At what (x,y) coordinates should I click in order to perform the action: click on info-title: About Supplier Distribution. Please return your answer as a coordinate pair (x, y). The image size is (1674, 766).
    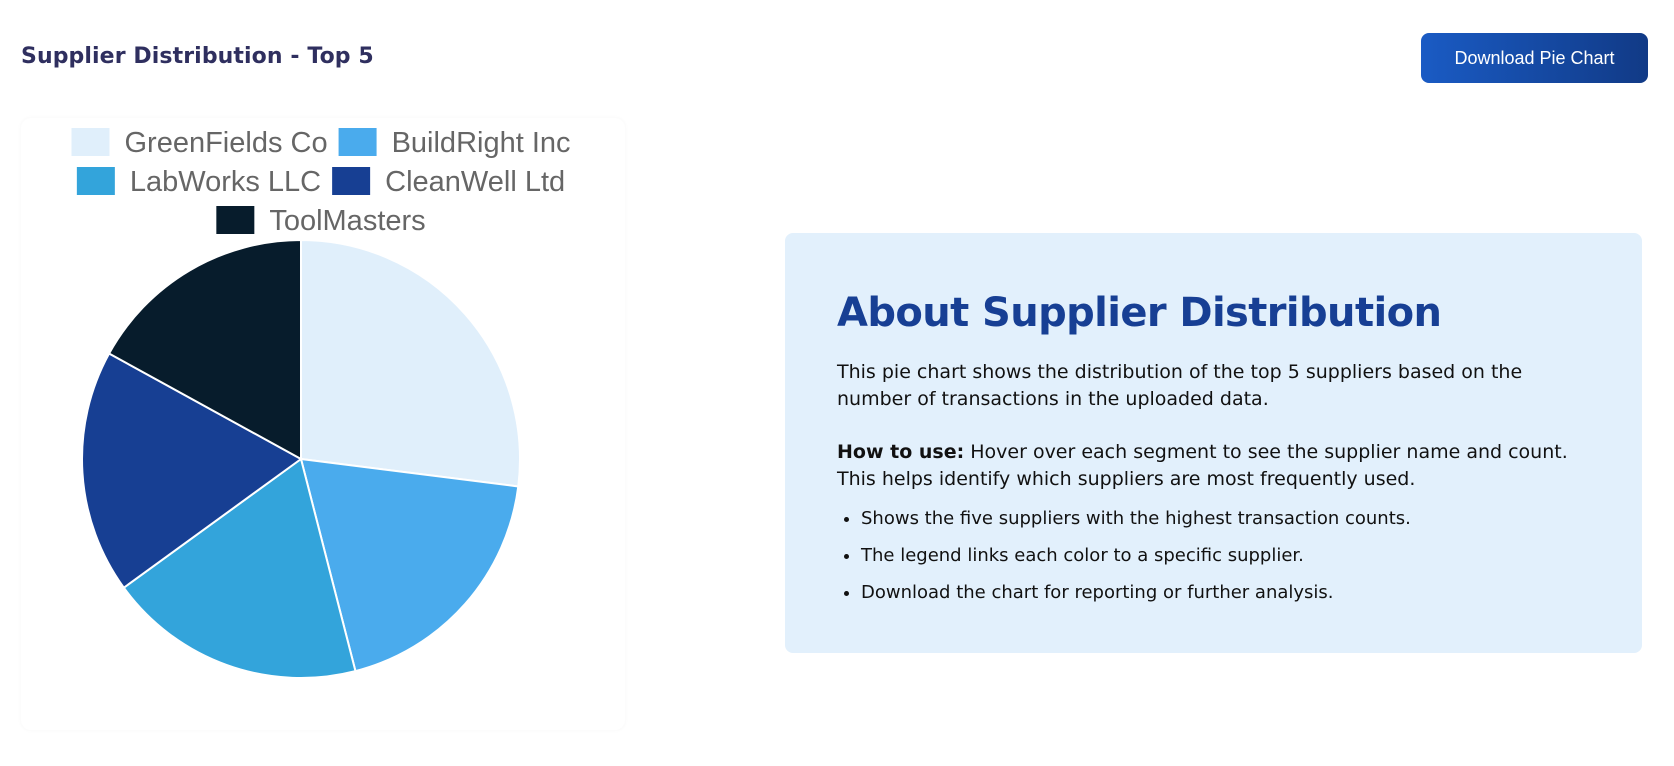
    Looking at the image, I should click on (1139, 313).